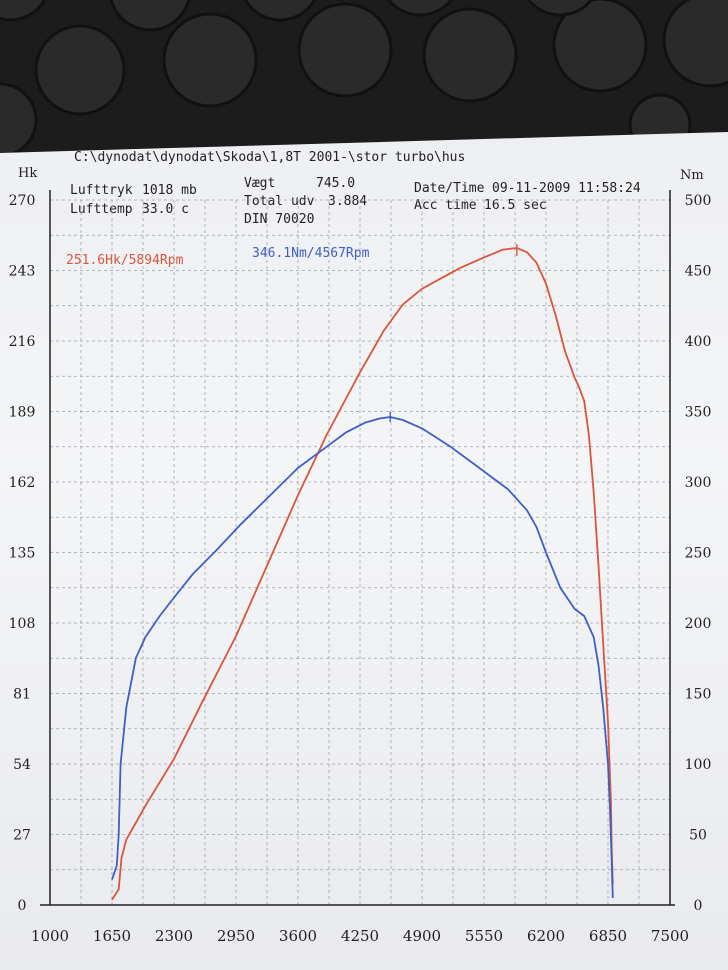 The height and width of the screenshot is (970, 728). I want to click on left-tick-label: 216, so click(22, 342).